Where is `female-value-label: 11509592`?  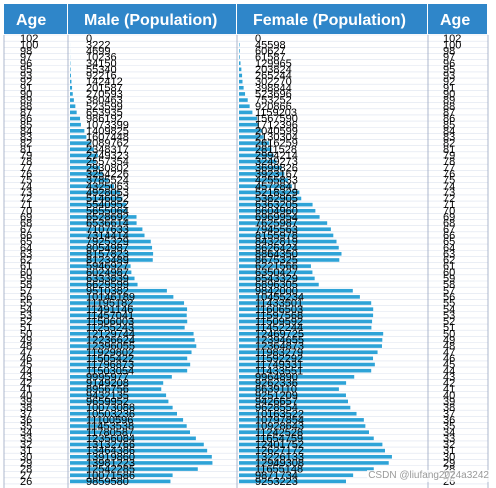 female-value-label: 11509592 is located at coordinates (279, 322).